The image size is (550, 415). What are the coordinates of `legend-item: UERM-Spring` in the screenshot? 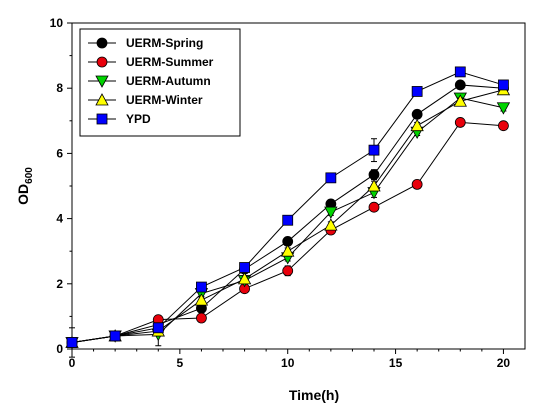 It's located at (145, 43).